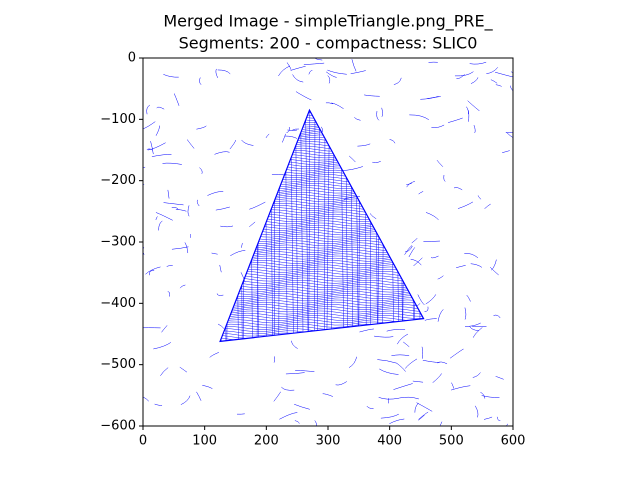  I want to click on chart-subtitle: Segments: 200 - compactness: SLIC0, so click(328, 43).